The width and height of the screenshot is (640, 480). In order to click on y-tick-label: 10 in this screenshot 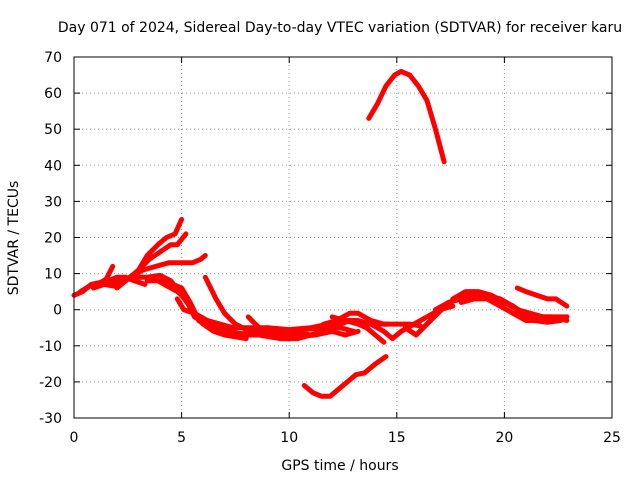, I will do `click(53, 275)`.